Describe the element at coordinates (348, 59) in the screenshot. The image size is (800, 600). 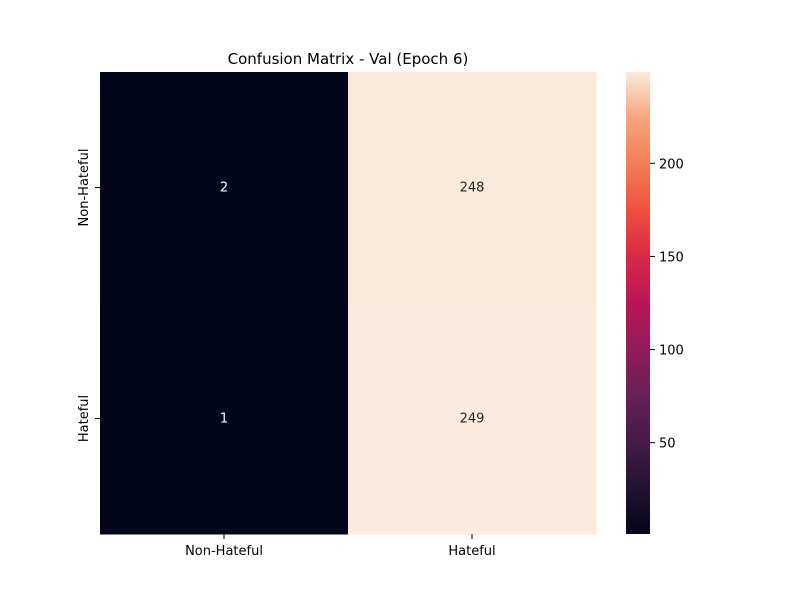
I see `chart-title: Confusion Matrix - Val (Epoch 6)` at that location.